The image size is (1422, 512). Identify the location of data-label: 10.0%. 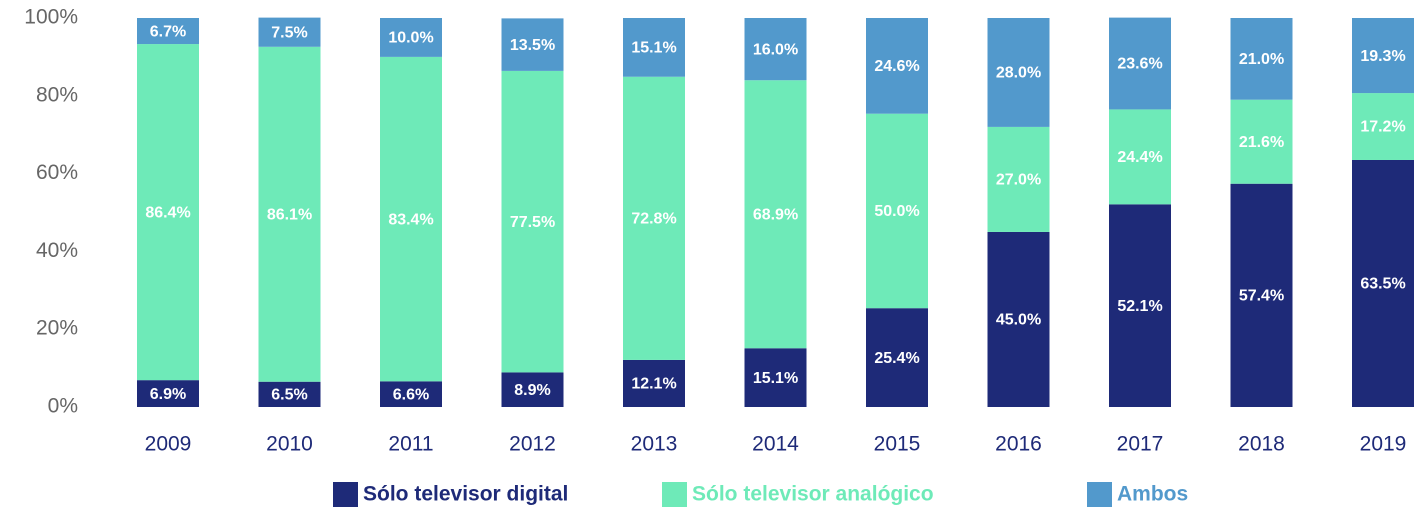
(410, 38).